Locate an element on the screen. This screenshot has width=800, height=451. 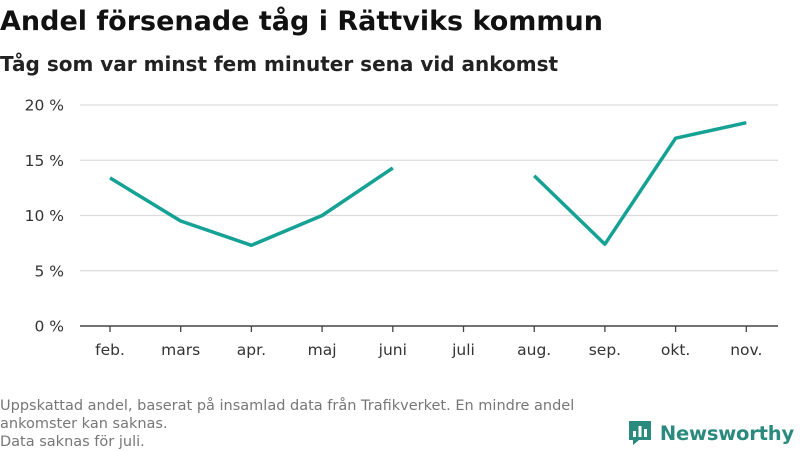
chart-title: Andel försenade tåg i Rättviks kommun is located at coordinates (301, 21).